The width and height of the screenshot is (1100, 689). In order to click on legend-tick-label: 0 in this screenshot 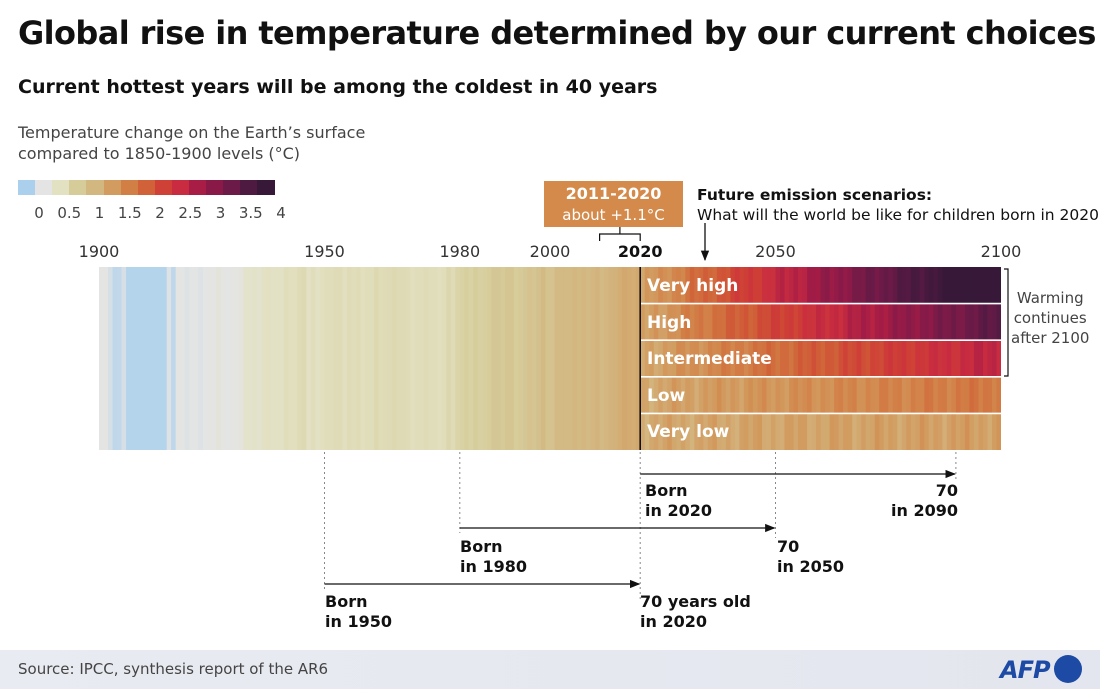, I will do `click(39, 213)`.